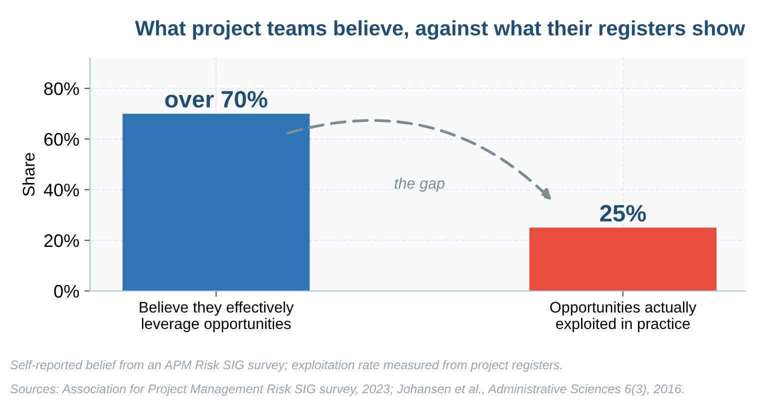 Image resolution: width=765 pixels, height=400 pixels. I want to click on annotation: the gap, so click(419, 185).